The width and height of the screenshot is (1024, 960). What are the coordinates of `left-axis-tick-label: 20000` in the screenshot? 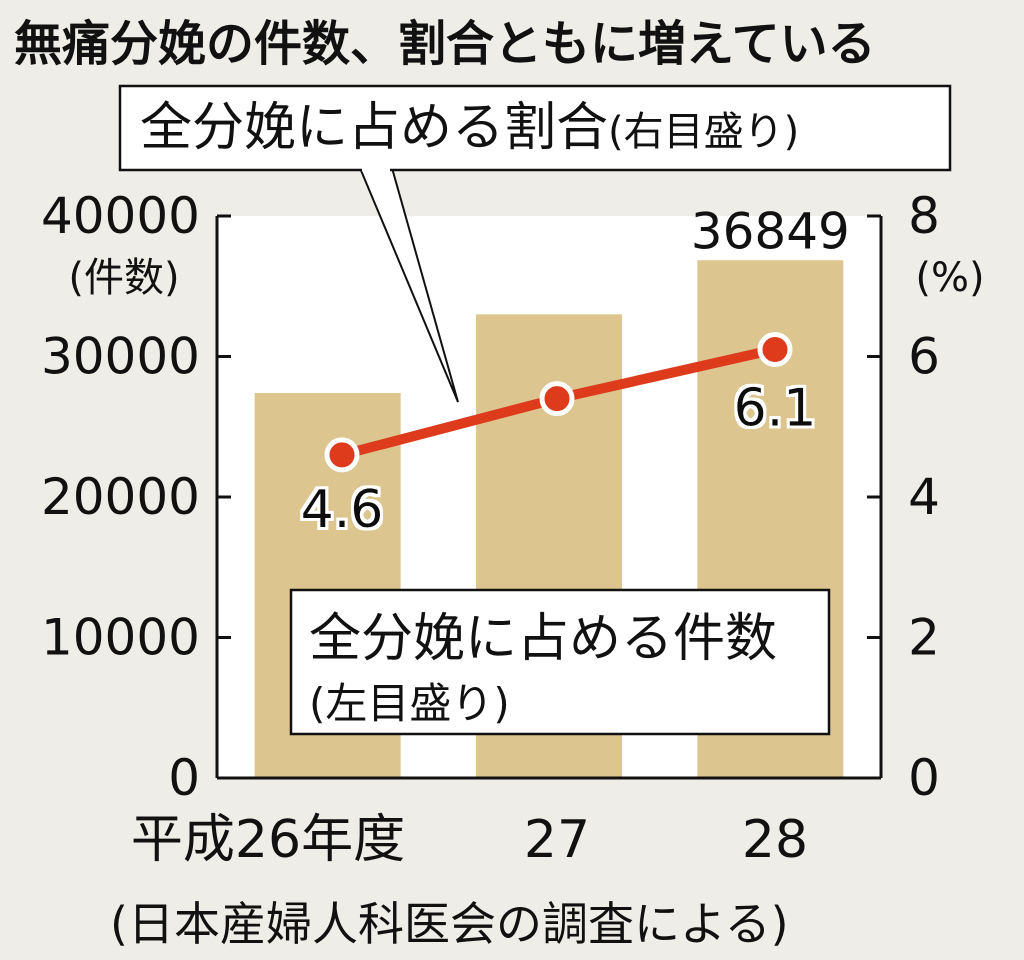 It's located at (120, 497).